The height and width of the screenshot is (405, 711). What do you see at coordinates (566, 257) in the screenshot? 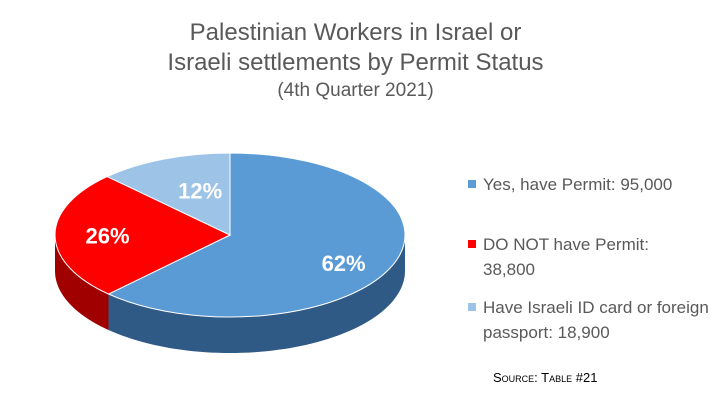
I see `legend-label: DO NOT have Permit: 38,800` at bounding box center [566, 257].